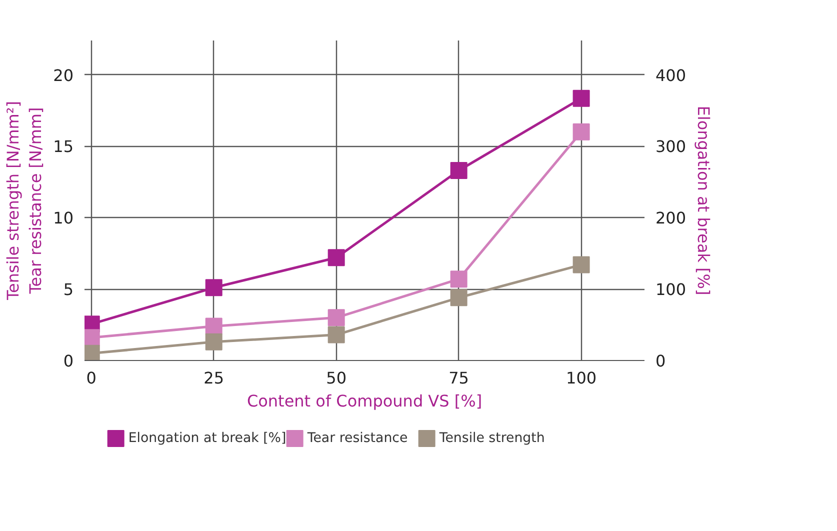 The image size is (837, 531). I want to click on y-tick-label: 15, so click(63, 146).